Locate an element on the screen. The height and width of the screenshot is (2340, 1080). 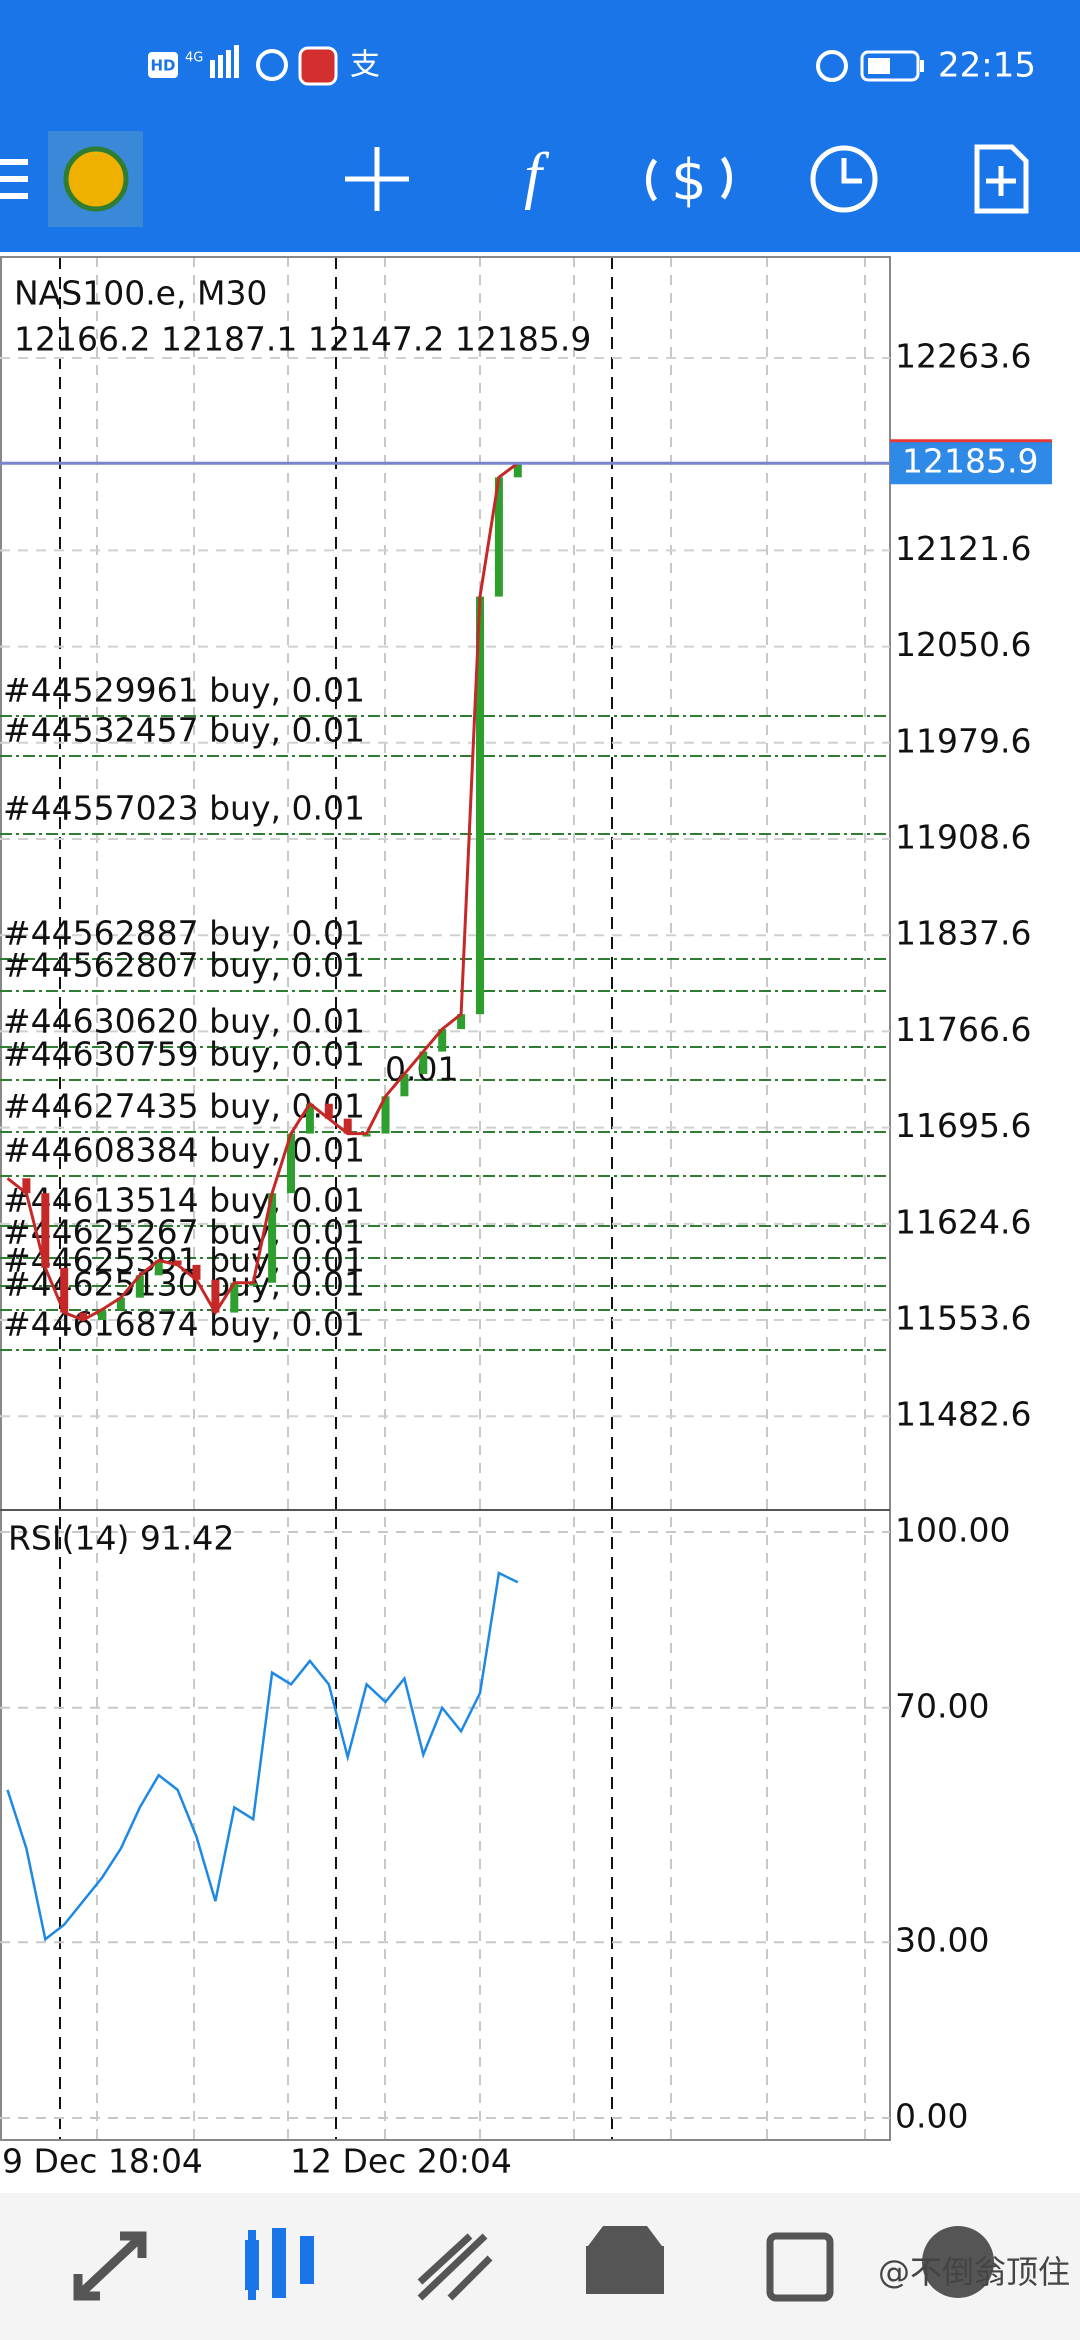
time-label: 9 Dec 18:04 is located at coordinates (102, 2161).